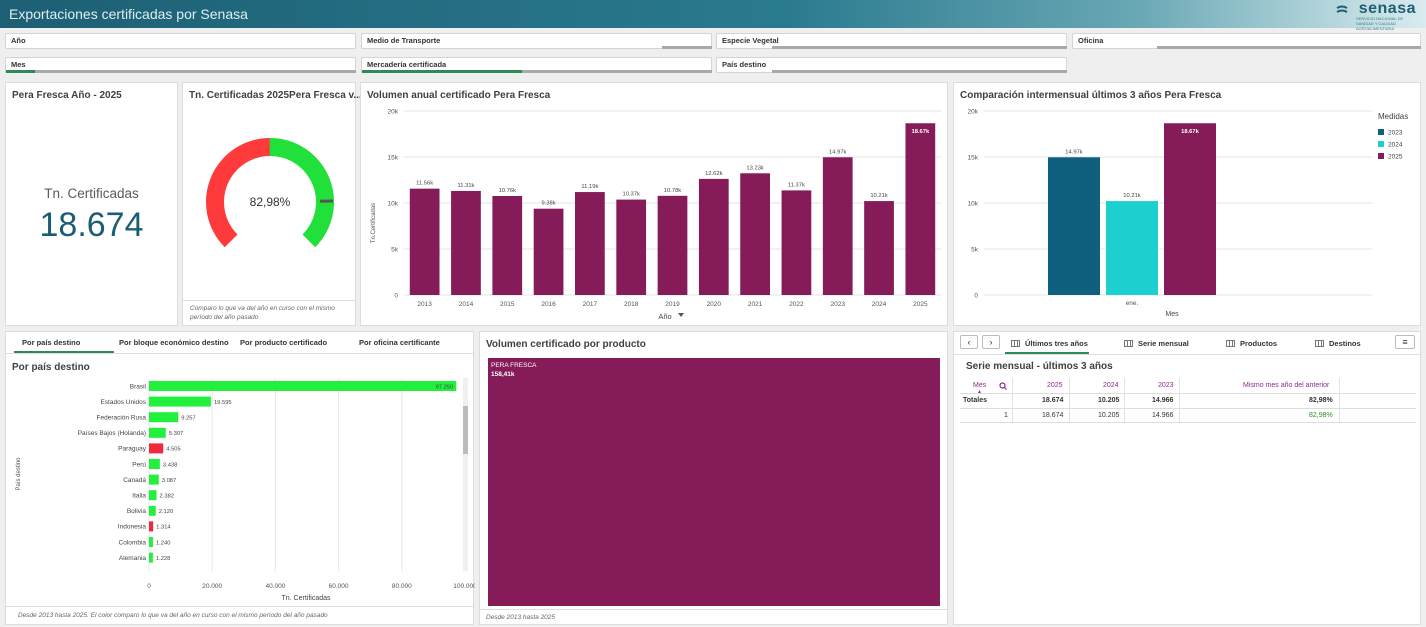 The image size is (1426, 627). What do you see at coordinates (631, 304) in the screenshot?
I see `x-tick-label: 2018` at bounding box center [631, 304].